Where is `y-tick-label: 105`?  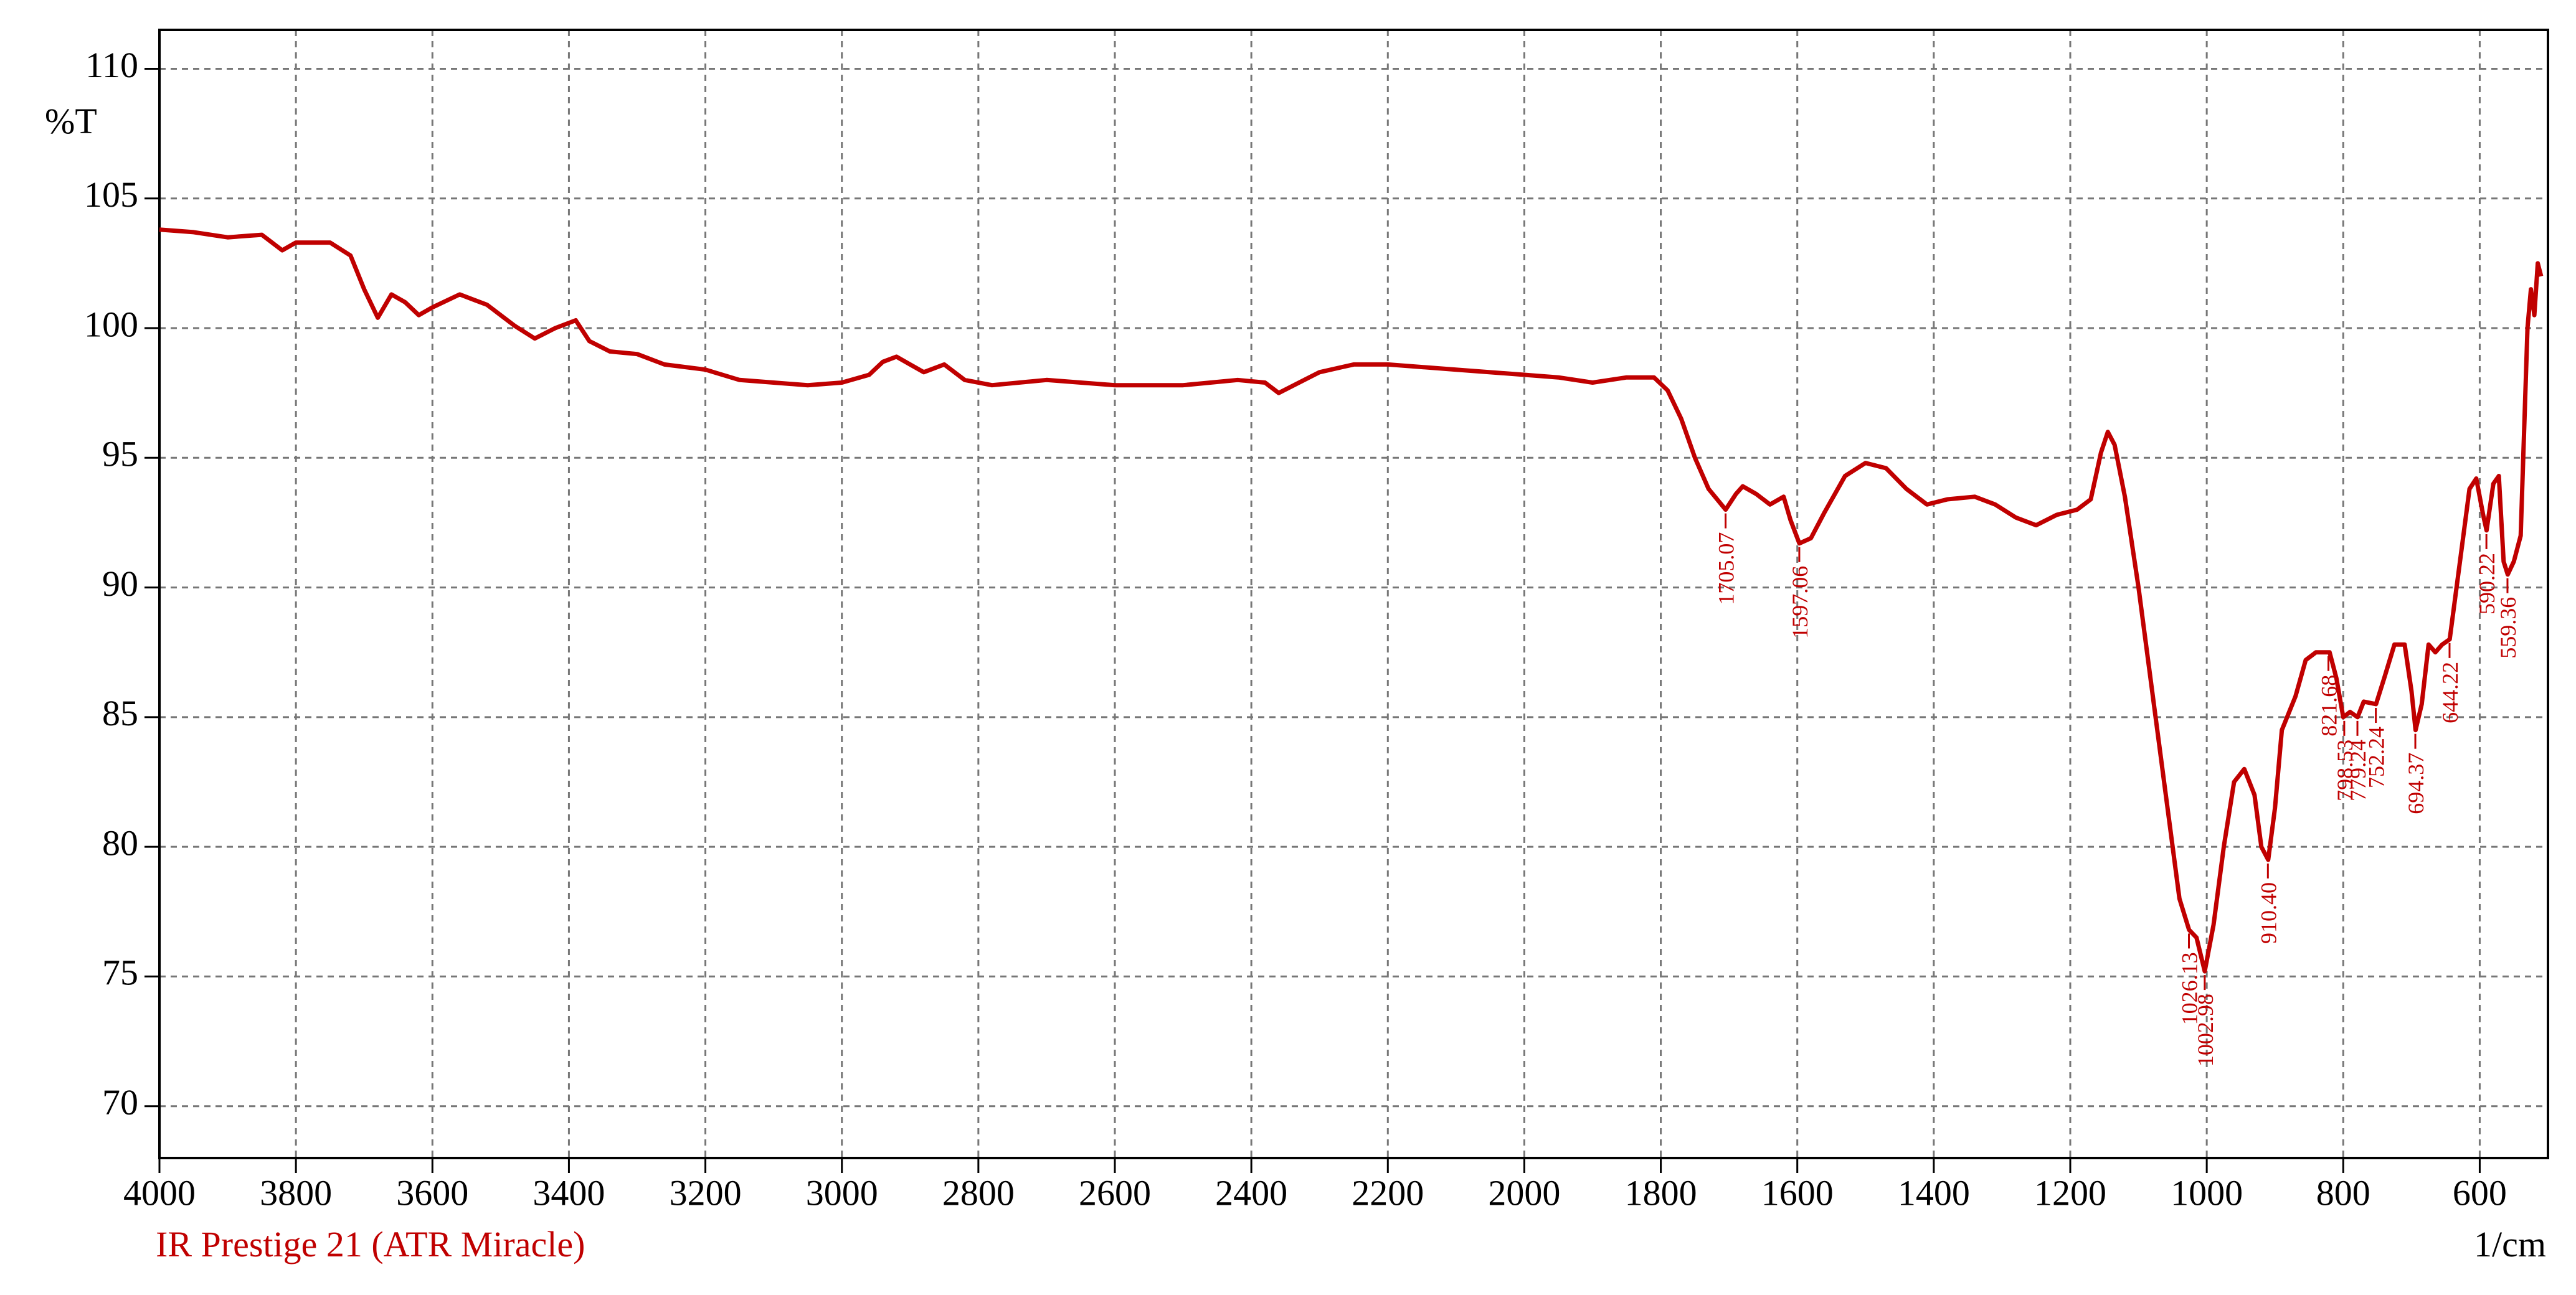
y-tick-label: 105 is located at coordinates (111, 194).